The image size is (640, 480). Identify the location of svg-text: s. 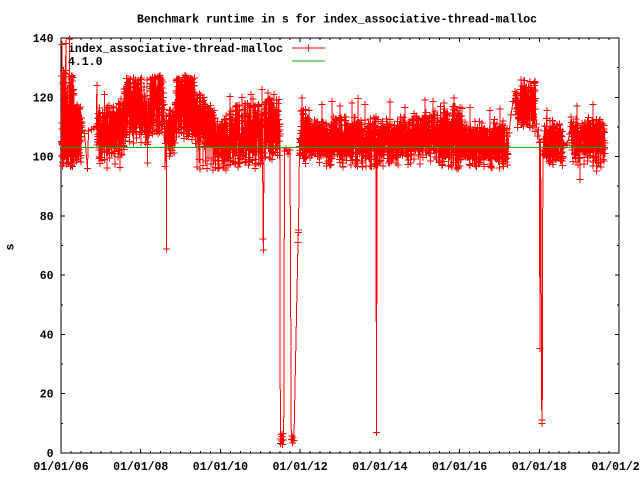
(11, 246).